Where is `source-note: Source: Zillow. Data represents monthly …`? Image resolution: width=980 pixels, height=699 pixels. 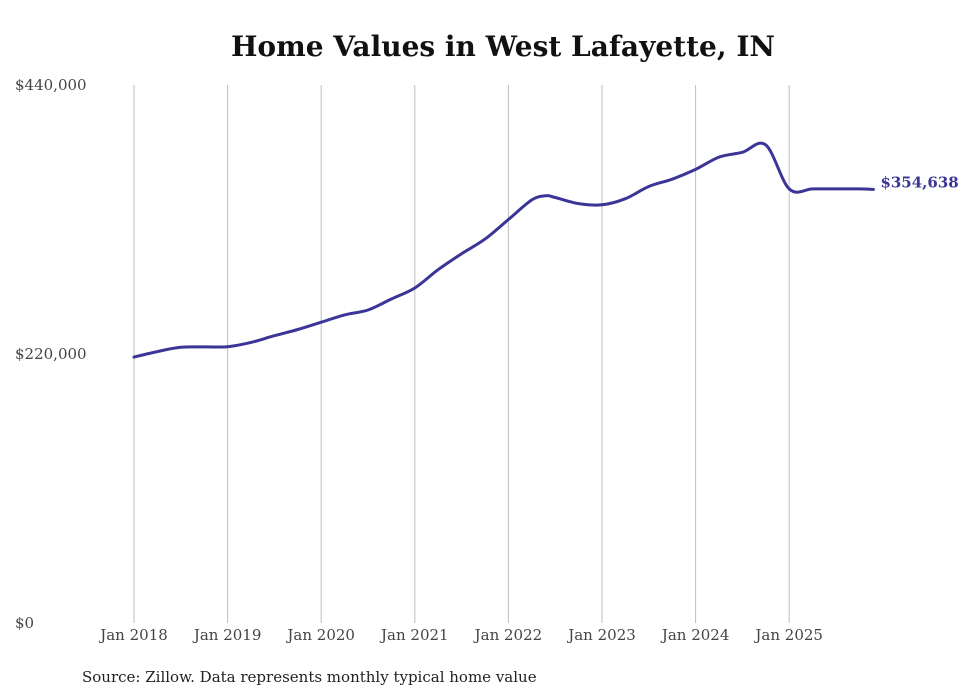
source-note: Source: Zillow. Data represents monthly … is located at coordinates (309, 677).